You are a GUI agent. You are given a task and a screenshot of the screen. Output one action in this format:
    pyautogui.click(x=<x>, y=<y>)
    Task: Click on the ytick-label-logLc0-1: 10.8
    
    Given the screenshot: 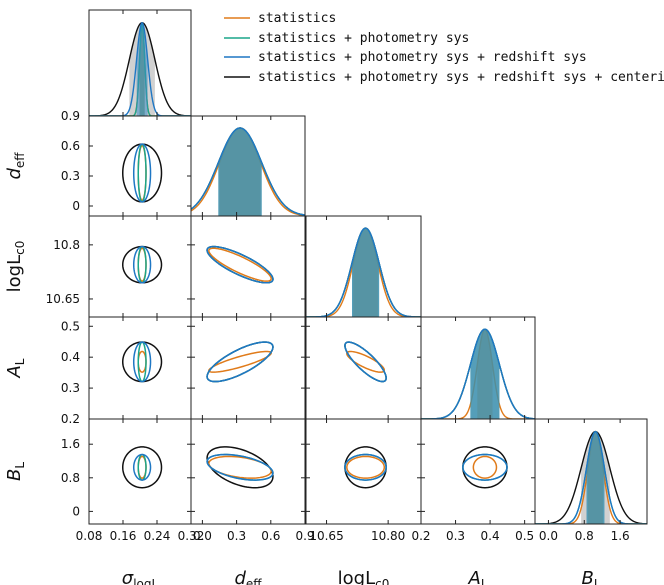 What is the action you would take?
    pyautogui.click(x=66, y=245)
    